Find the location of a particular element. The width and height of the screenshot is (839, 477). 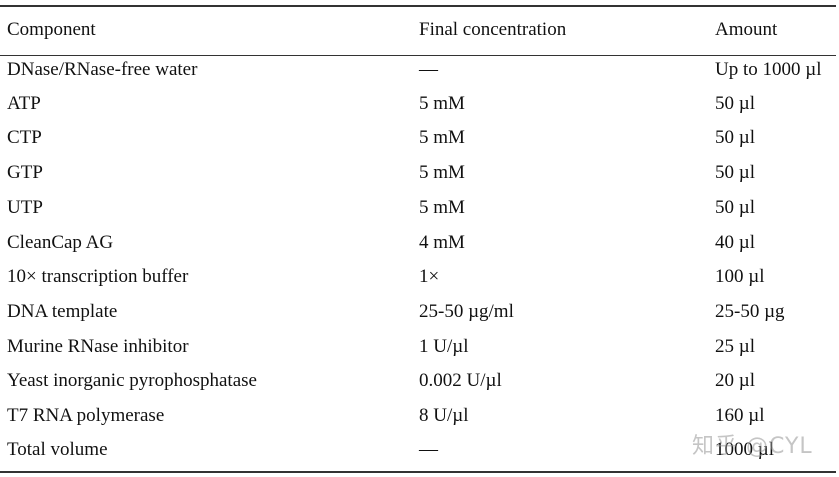

cell-amount: 25-50 µg is located at coordinates (750, 311).